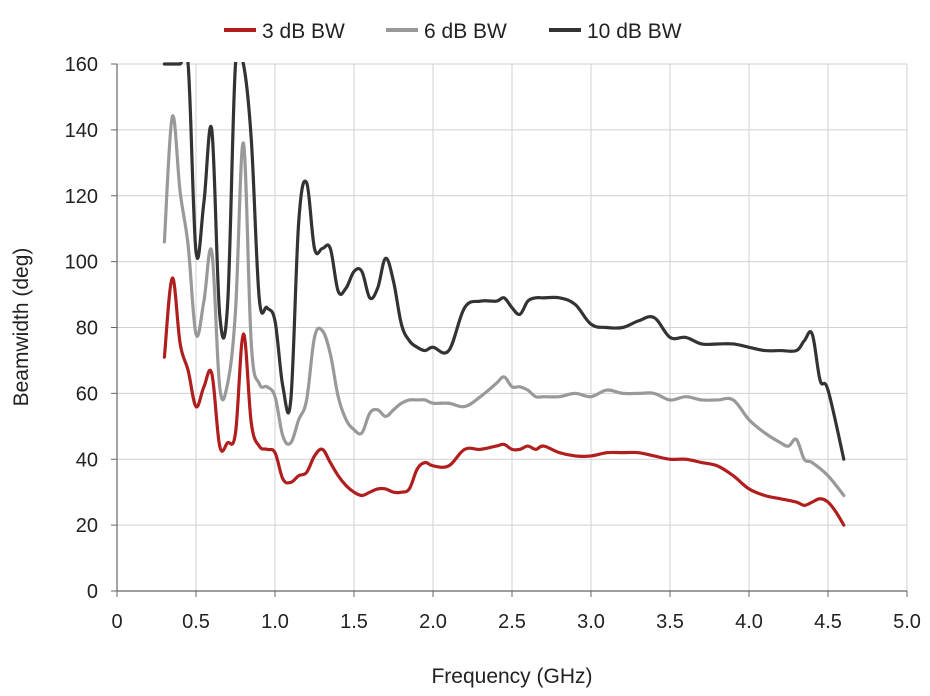 Image resolution: width=930 pixels, height=696 pixels. What do you see at coordinates (511, 676) in the screenshot?
I see `x-axis-title: Frequency (GHz)` at bounding box center [511, 676].